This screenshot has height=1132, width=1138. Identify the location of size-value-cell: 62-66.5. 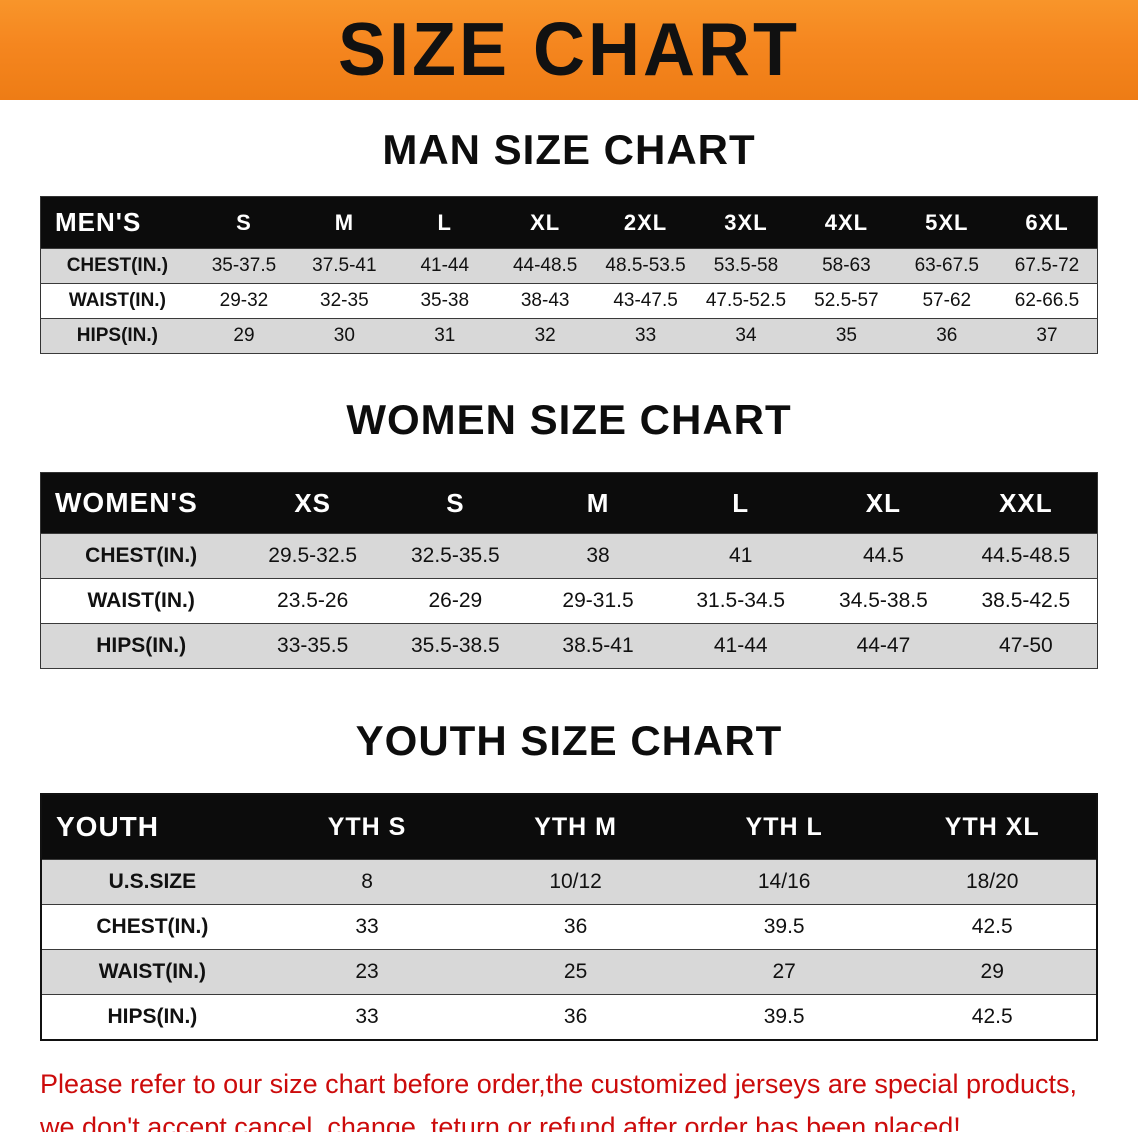
(1047, 300).